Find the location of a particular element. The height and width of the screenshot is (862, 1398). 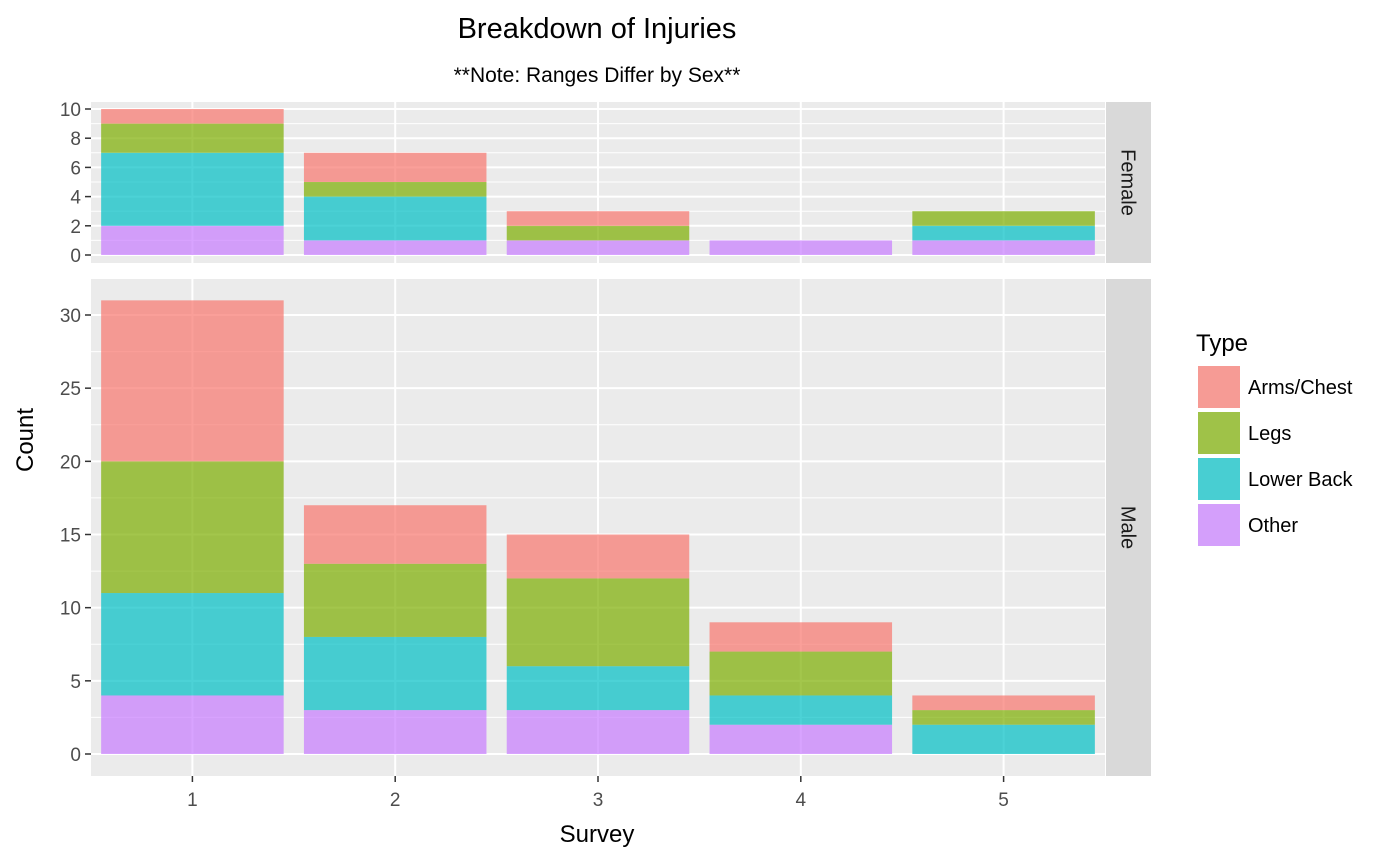

y-tick-label: 25 is located at coordinates (70, 389).